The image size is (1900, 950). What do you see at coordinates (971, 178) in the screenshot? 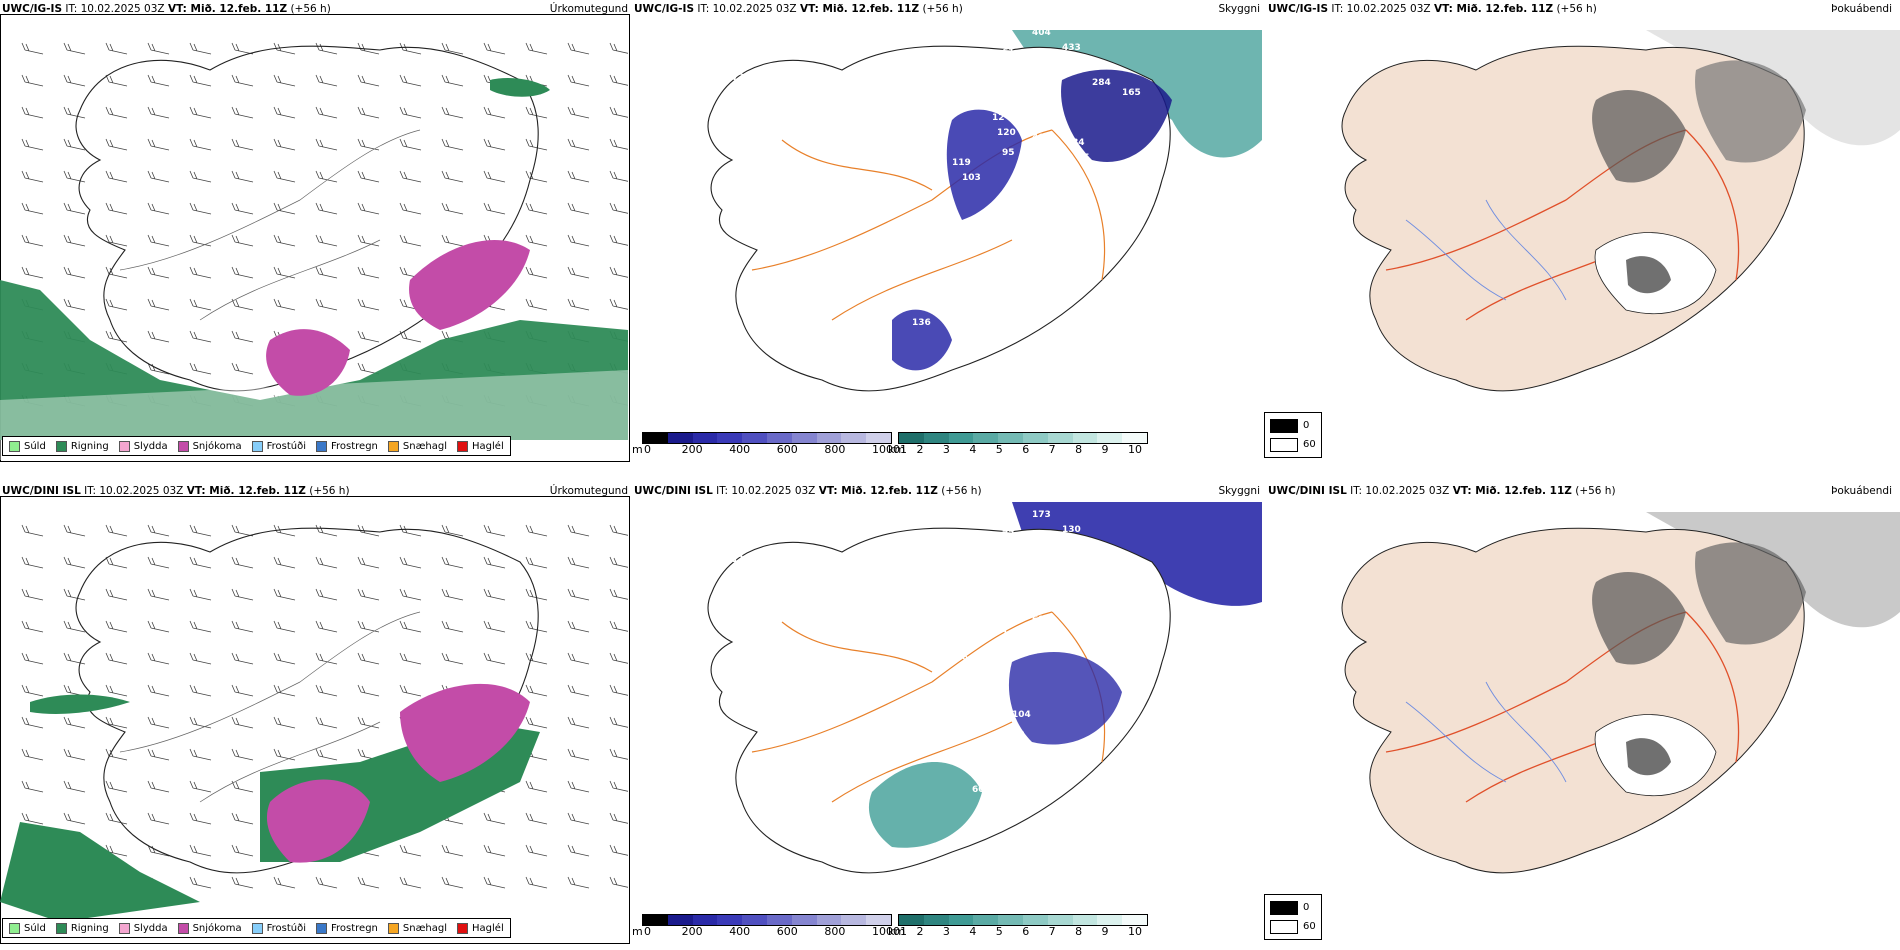
I see `visibility-value-label: 103` at bounding box center [971, 178].